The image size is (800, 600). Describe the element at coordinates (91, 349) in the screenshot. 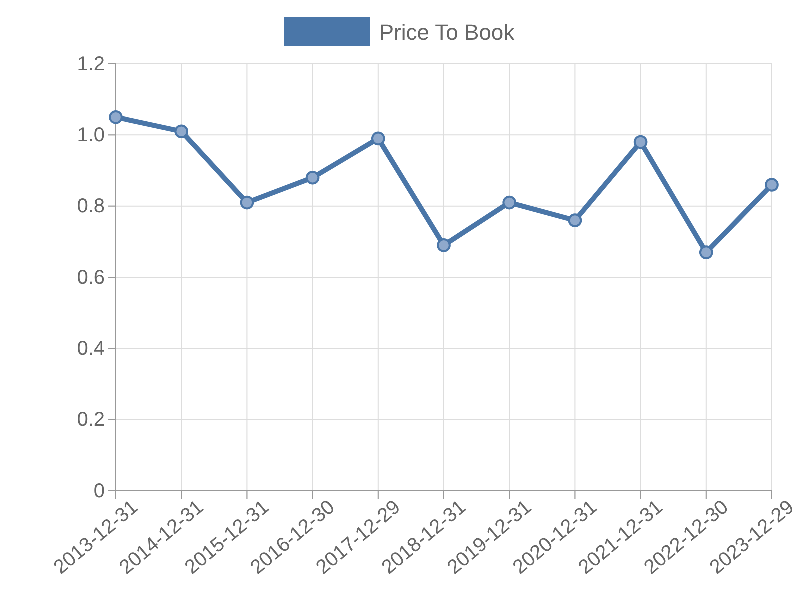

I see `y-tick-label: 0.4` at that location.